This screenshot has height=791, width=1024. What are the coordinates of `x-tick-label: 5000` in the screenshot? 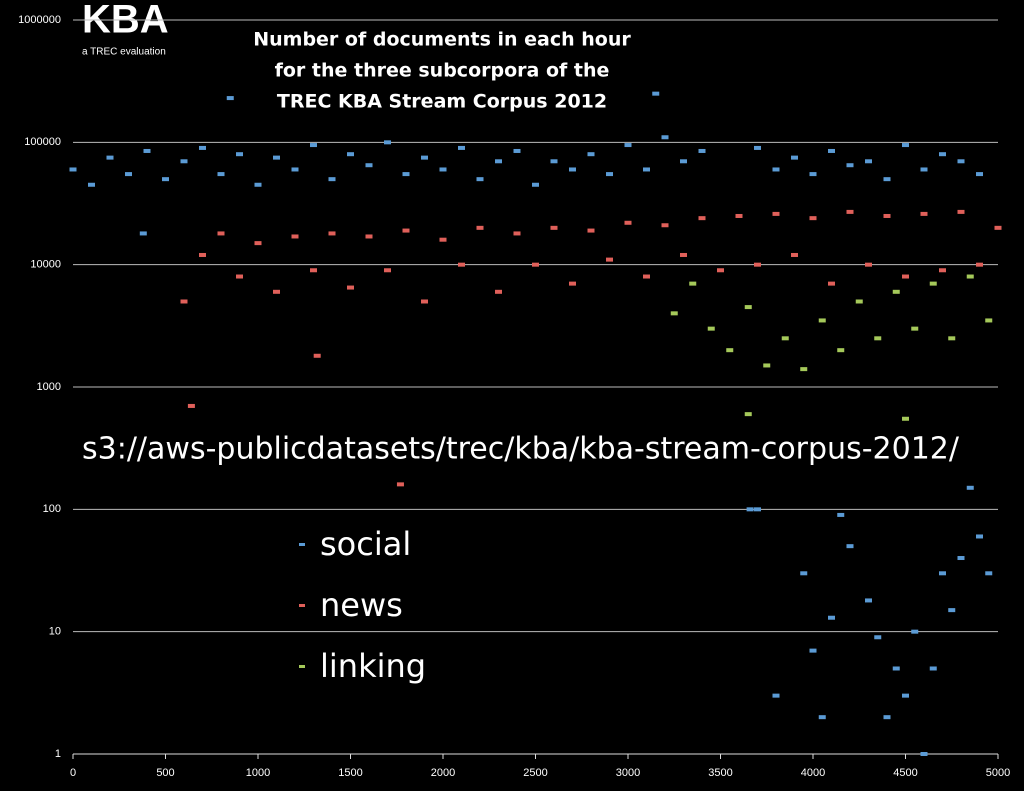 It's located at (998, 773).